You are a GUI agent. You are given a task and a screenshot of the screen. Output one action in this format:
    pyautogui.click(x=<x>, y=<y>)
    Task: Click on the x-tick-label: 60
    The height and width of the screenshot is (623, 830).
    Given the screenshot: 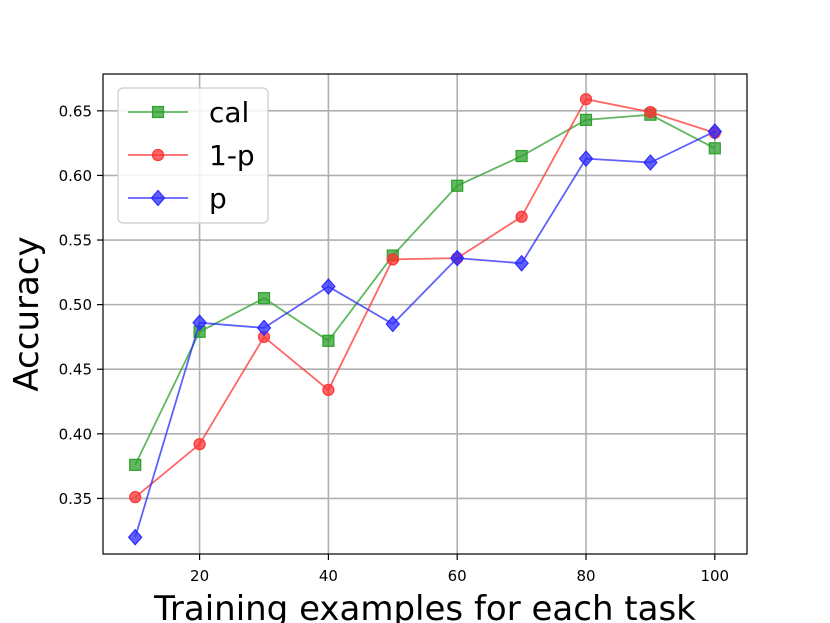 What is the action you would take?
    pyautogui.click(x=457, y=576)
    